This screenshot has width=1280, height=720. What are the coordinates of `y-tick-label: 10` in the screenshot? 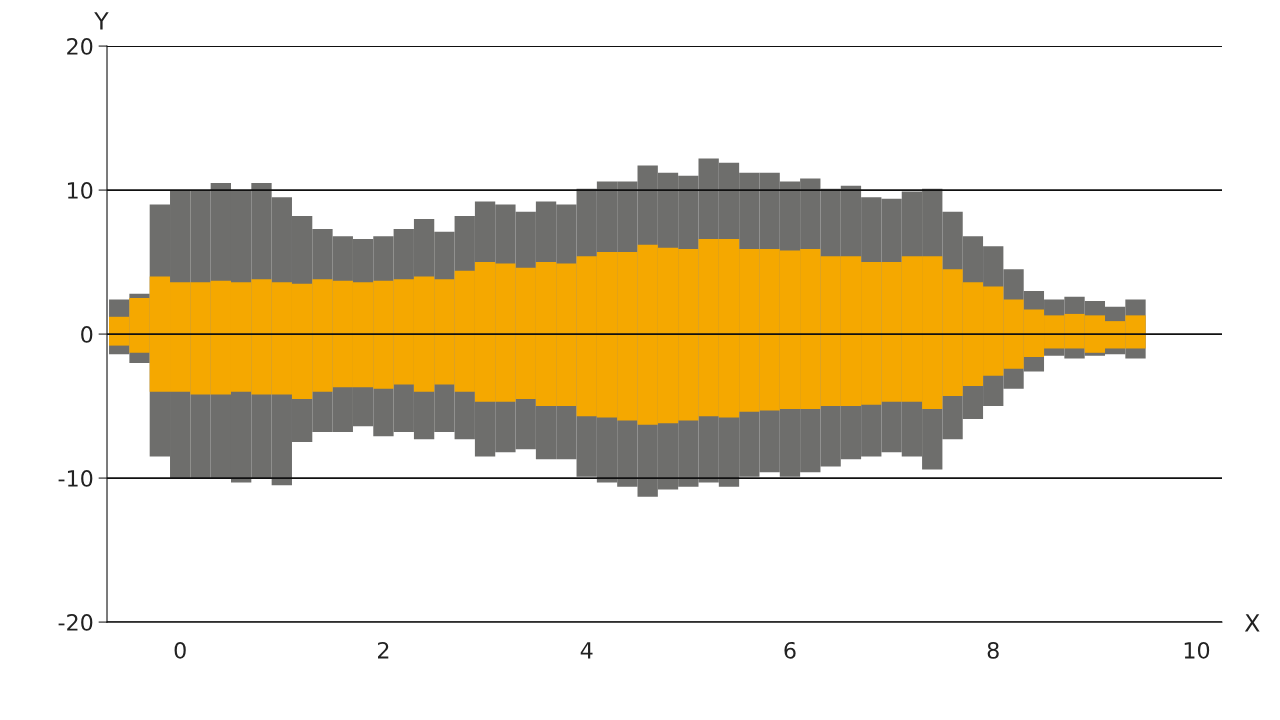 It's located at (80, 190).